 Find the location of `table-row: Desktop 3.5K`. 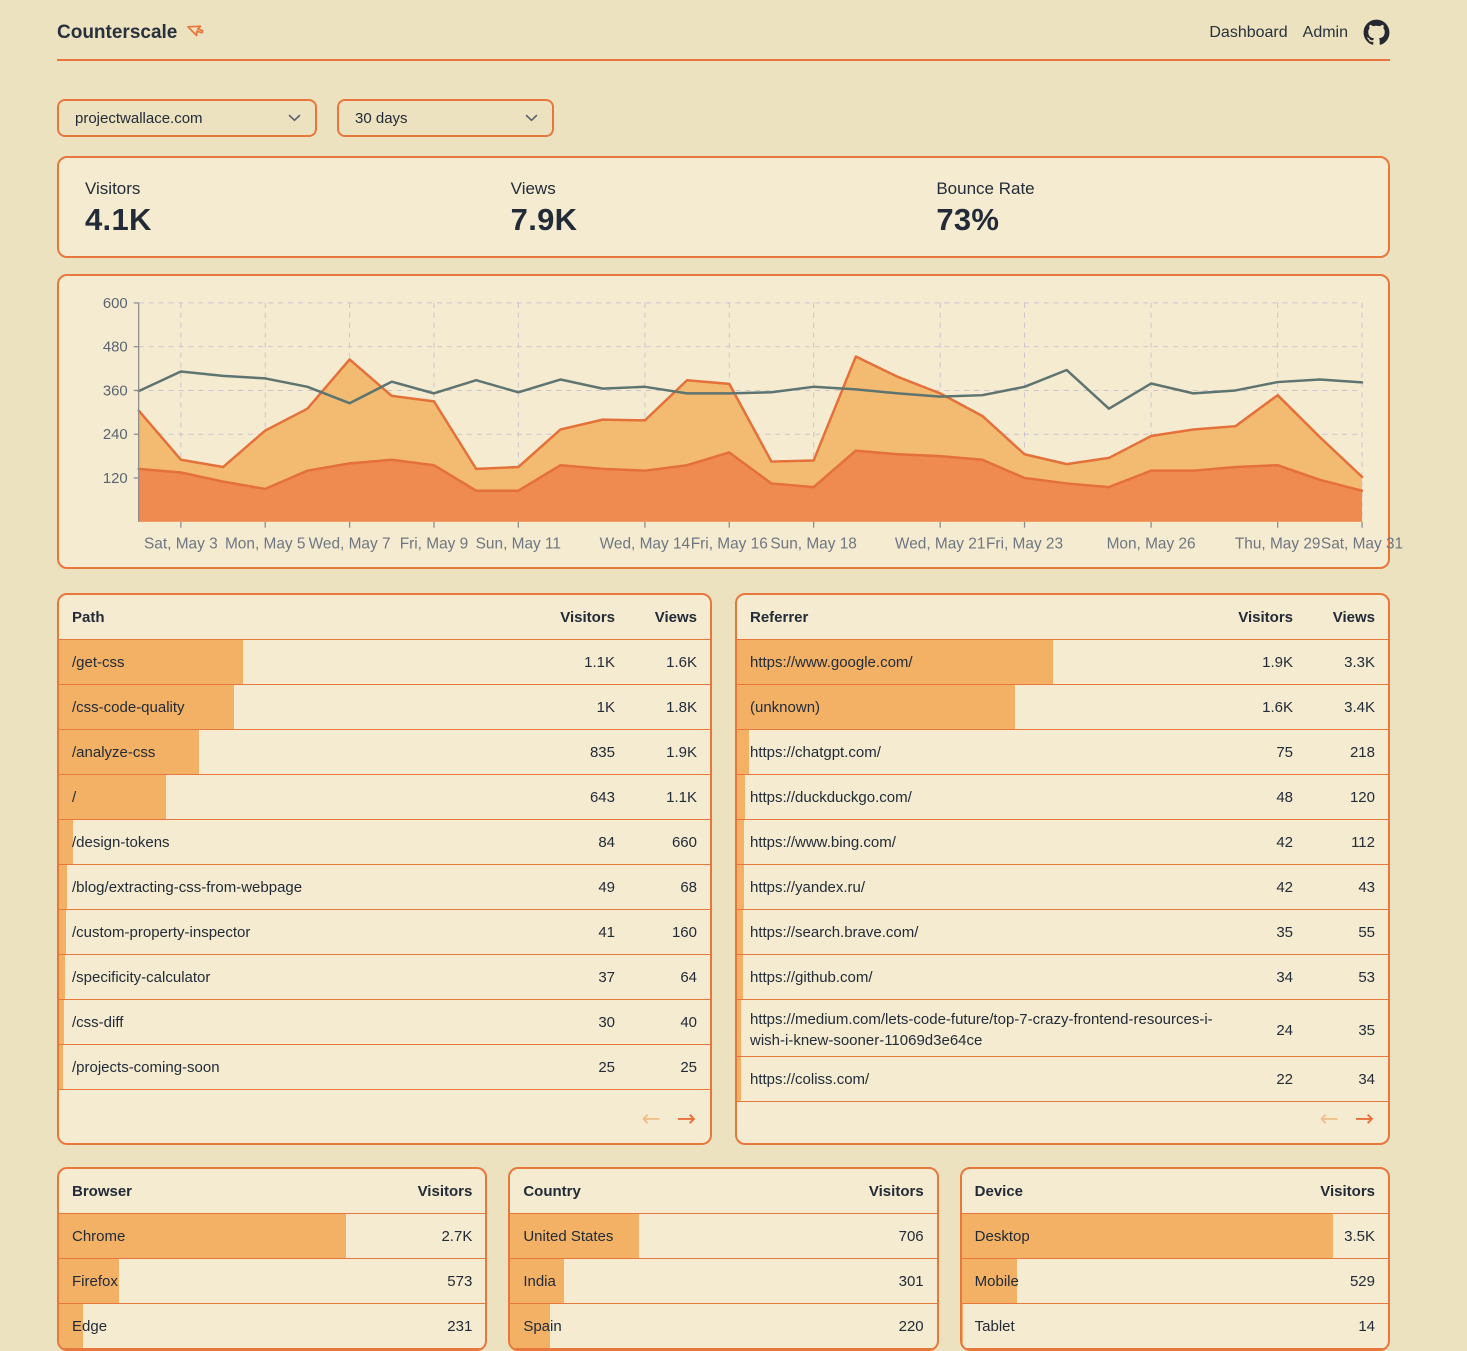

table-row: Desktop 3.5K is located at coordinates (1174, 1236).